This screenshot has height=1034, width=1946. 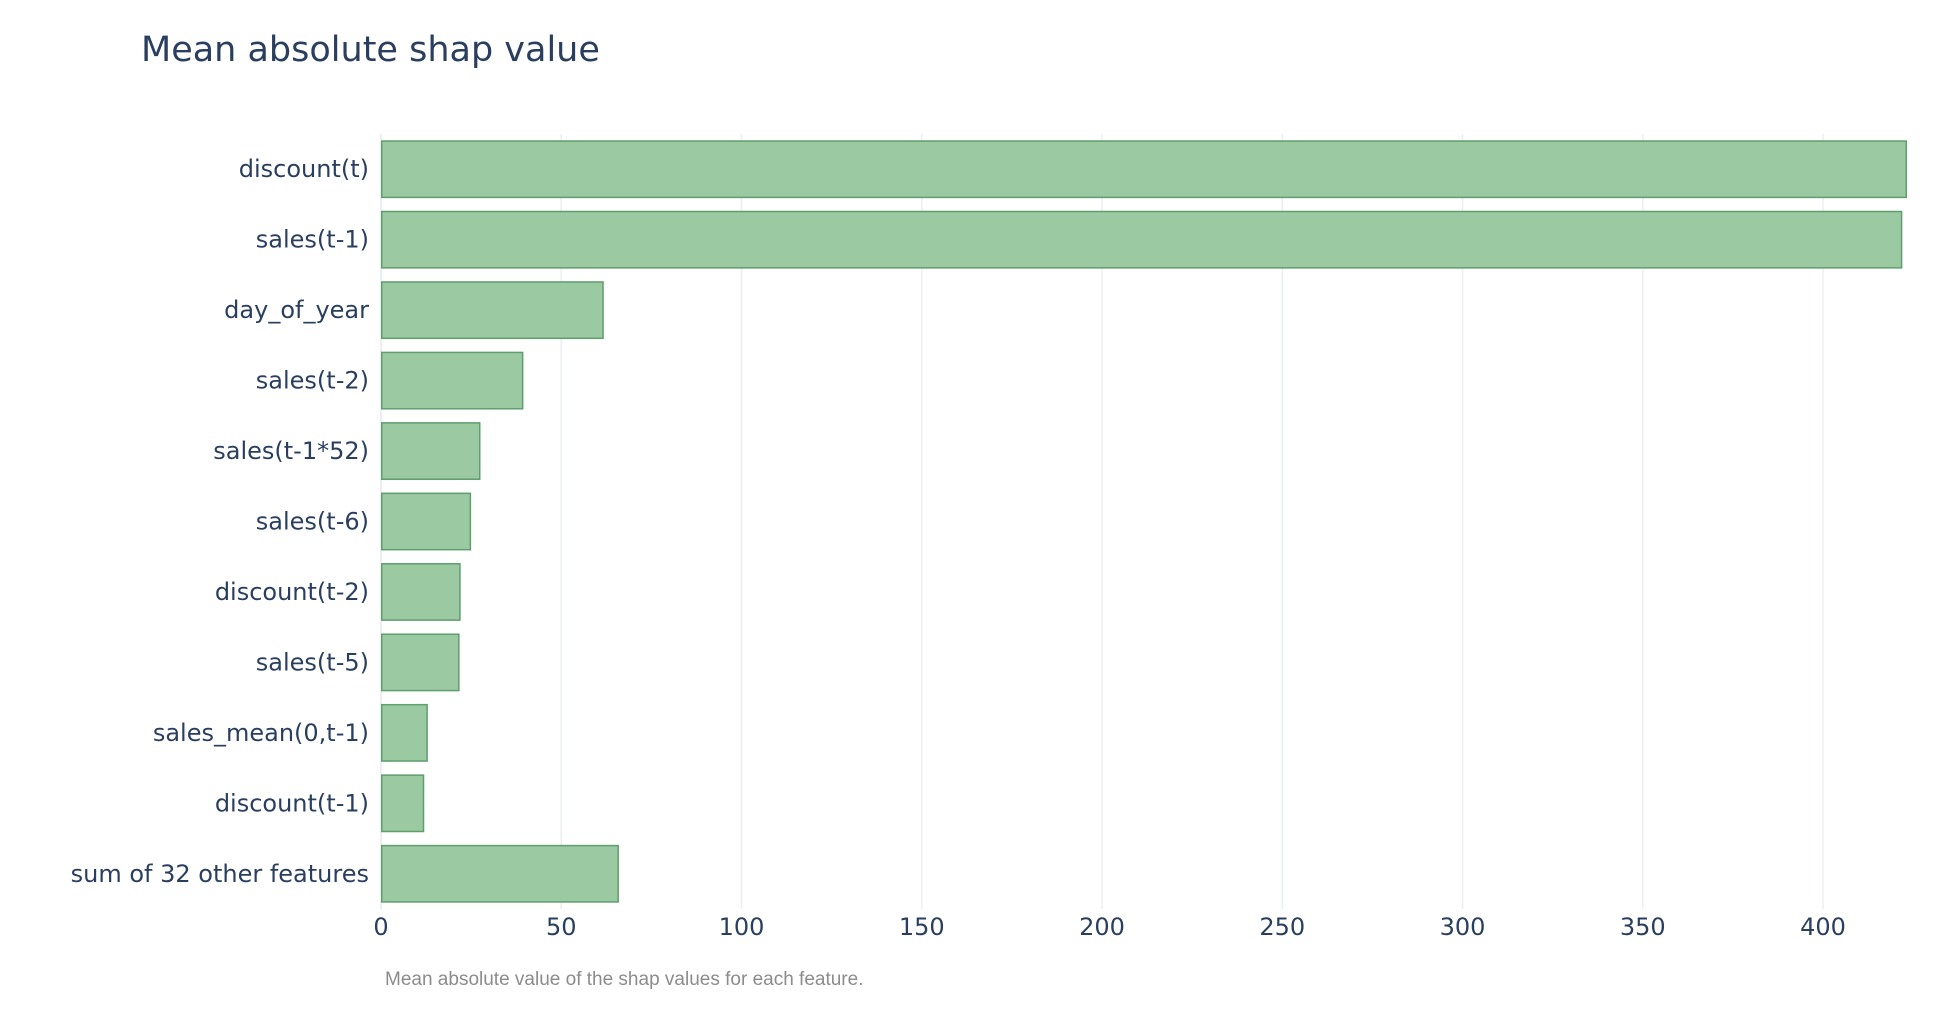 What do you see at coordinates (312, 240) in the screenshot?
I see `category-label: sales(t-1)` at bounding box center [312, 240].